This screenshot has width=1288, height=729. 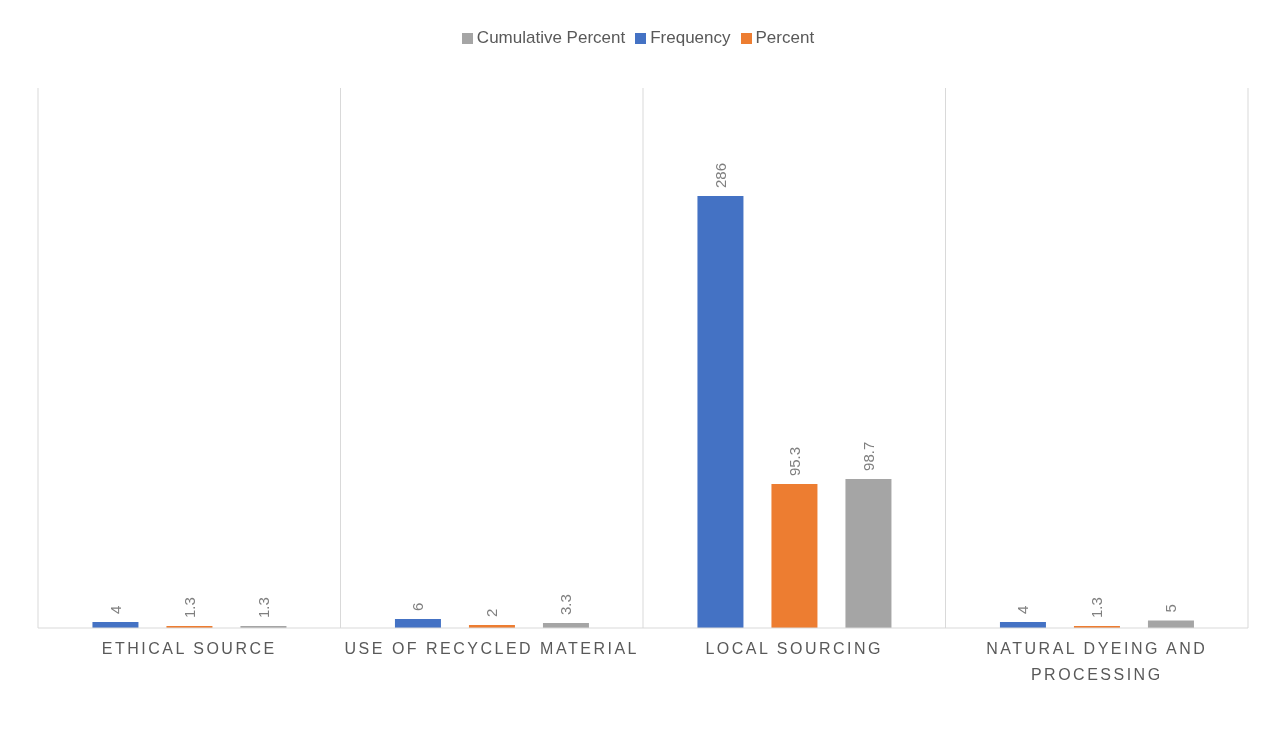 I want to click on legend-label: Percent, so click(x=785, y=37).